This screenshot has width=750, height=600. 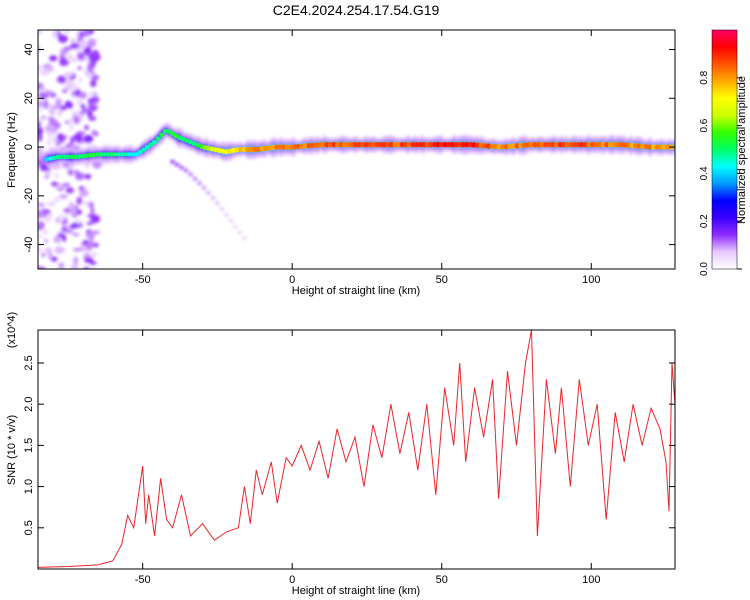 What do you see at coordinates (29, 527) in the screenshot?
I see `y-tick-label: 0.5` at bounding box center [29, 527].